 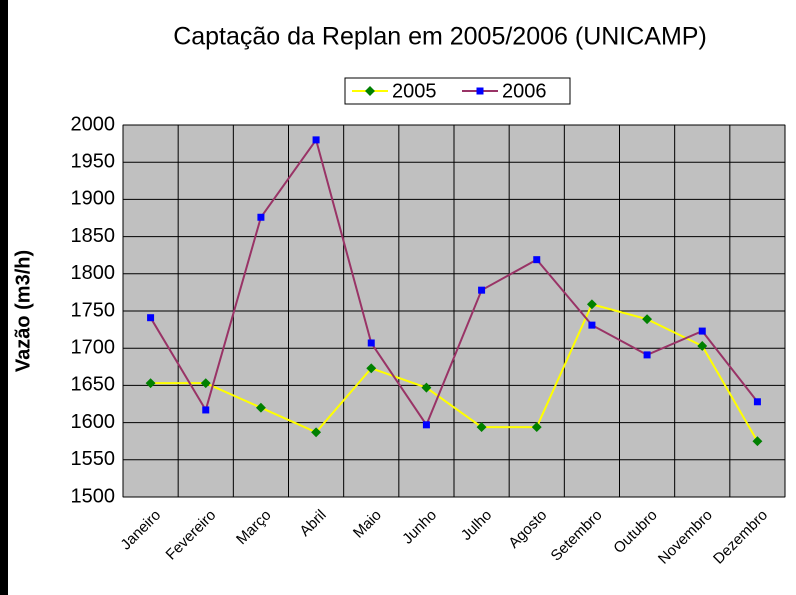 I want to click on y-tick-label: 1850, so click(x=93, y=236).